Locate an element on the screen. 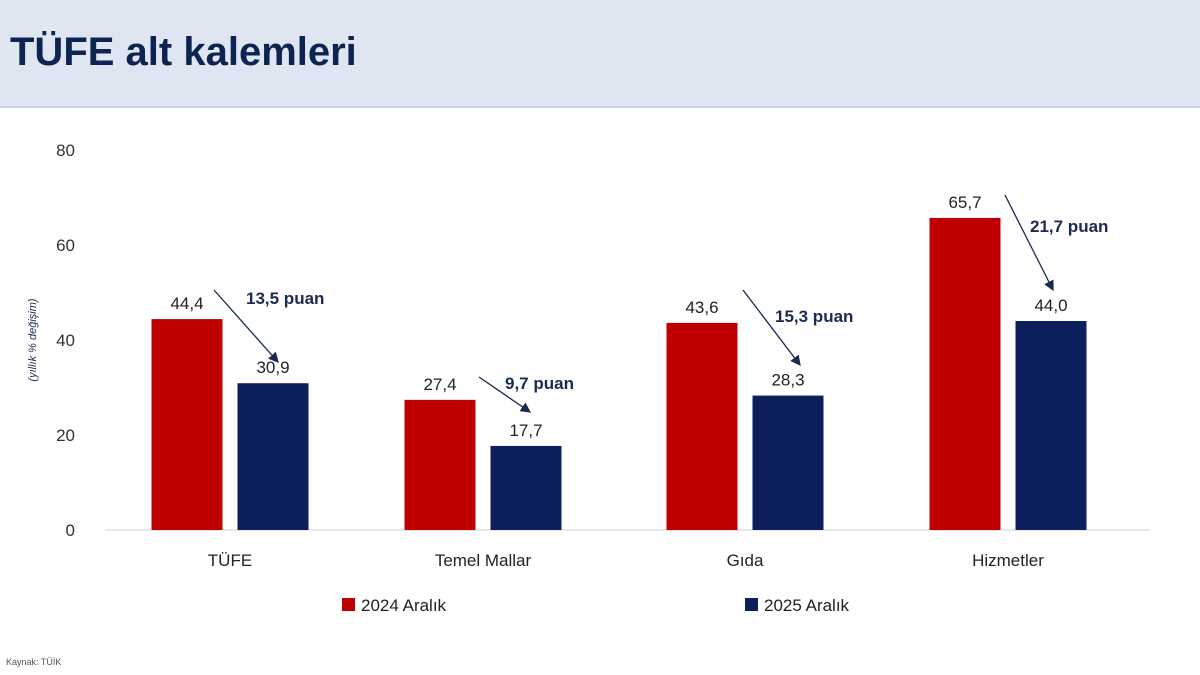  y-axis-label: (yıllık % değişim) is located at coordinates (33, 339).